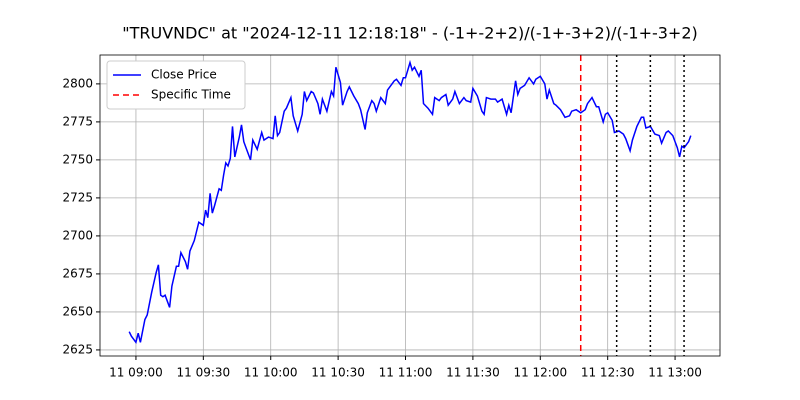  Describe the element at coordinates (540, 373) in the screenshot. I see `x-tick-label: 11 12:00` at that location.